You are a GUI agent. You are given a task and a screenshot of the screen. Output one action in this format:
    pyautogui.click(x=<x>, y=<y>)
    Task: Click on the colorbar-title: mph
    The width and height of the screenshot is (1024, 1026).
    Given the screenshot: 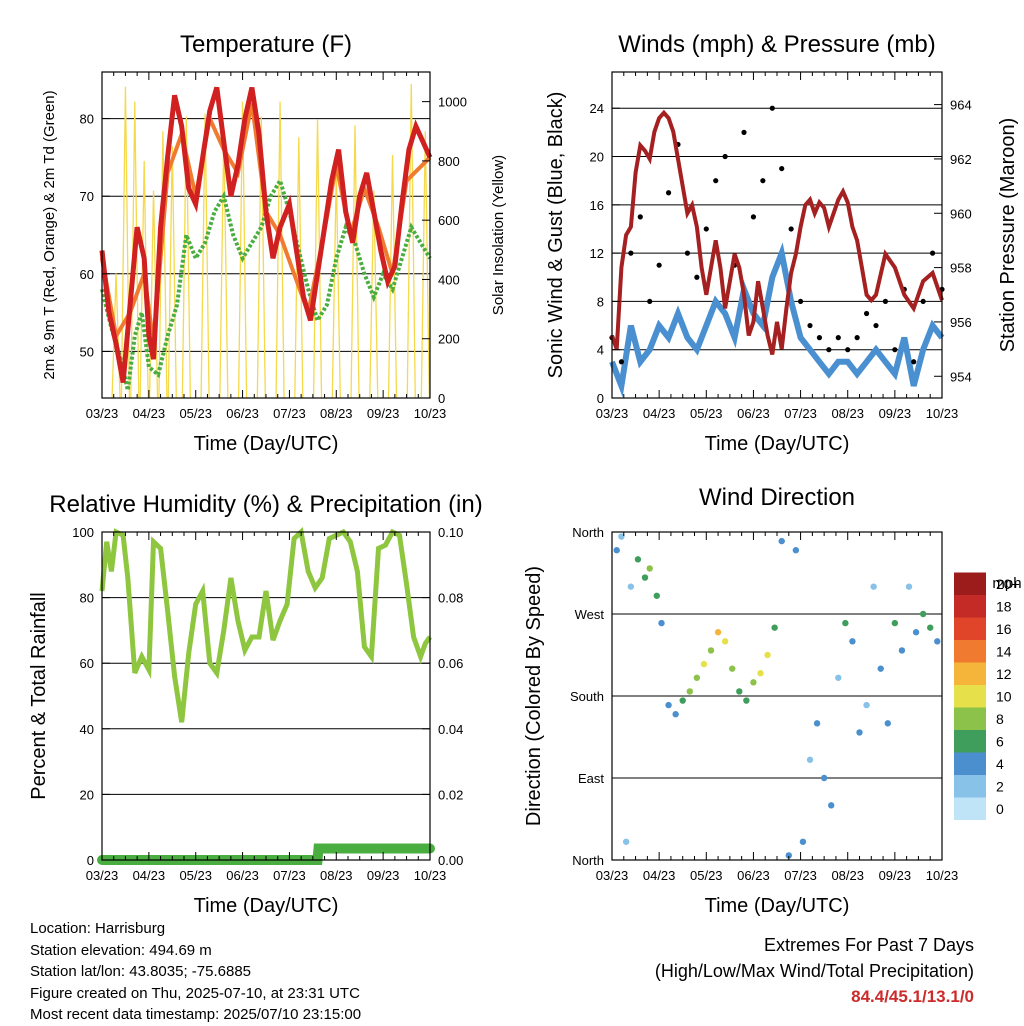 What is the action you would take?
    pyautogui.click(x=1006, y=583)
    